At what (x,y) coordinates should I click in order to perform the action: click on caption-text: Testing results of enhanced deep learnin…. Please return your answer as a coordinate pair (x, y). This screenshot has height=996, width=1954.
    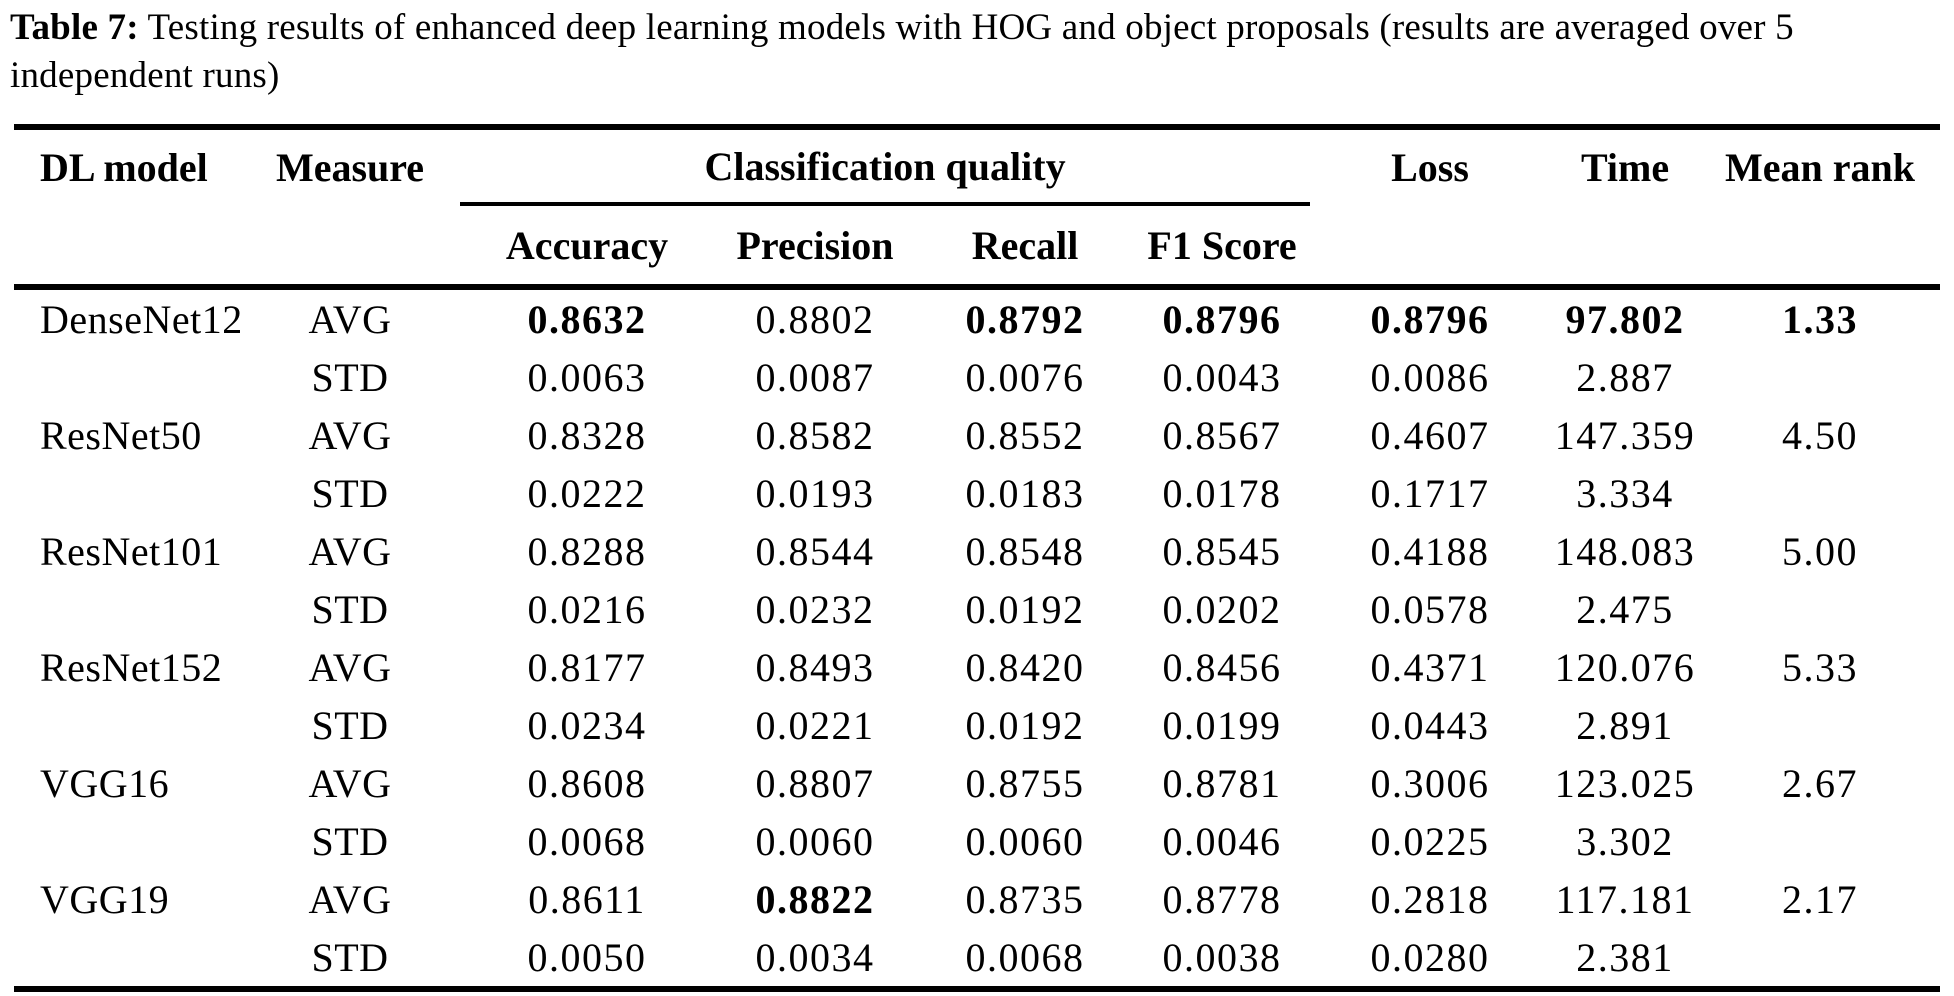
    Looking at the image, I should click on (902, 51).